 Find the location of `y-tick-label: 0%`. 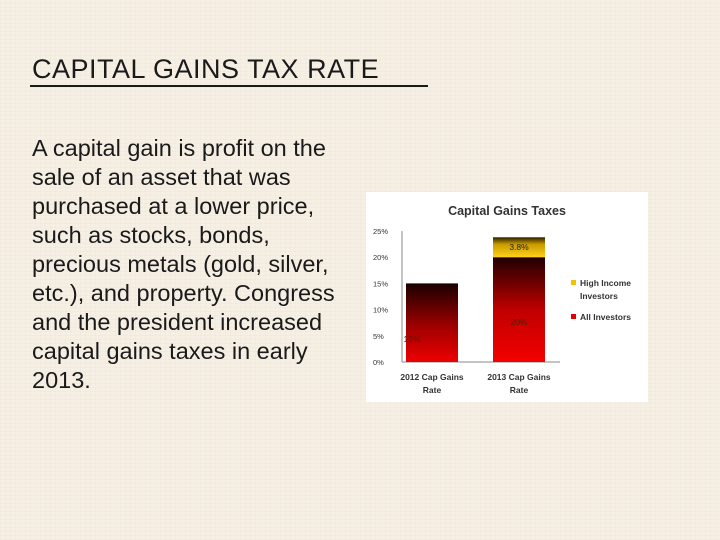

y-tick-label: 0% is located at coordinates (378, 362).